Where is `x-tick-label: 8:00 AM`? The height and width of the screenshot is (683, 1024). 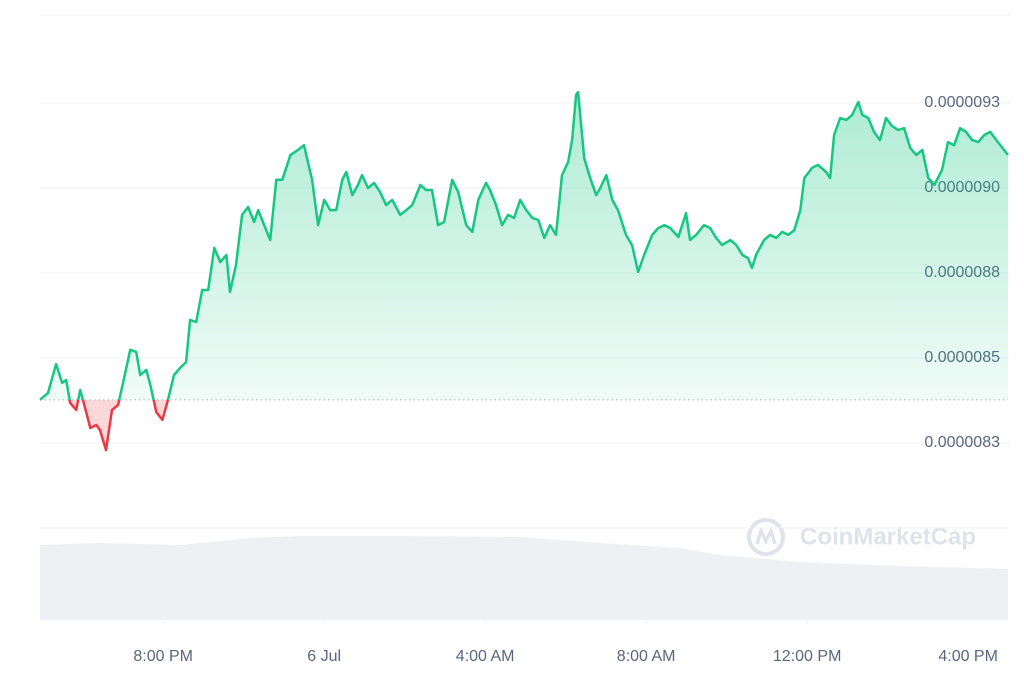 x-tick-label: 8:00 AM is located at coordinates (646, 656).